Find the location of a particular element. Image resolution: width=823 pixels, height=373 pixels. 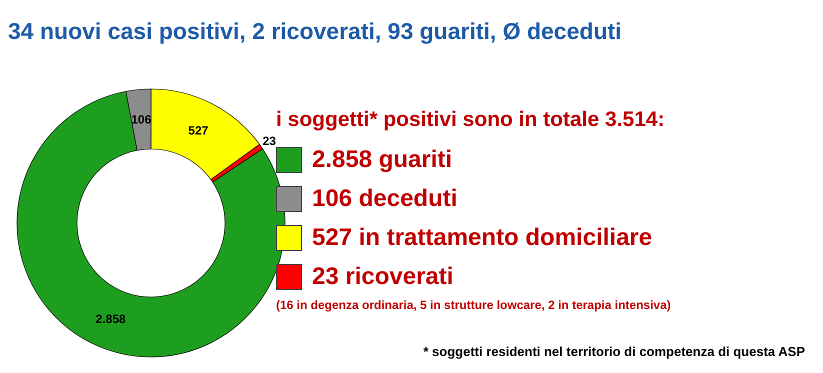

legend-label: 23 ricoverati is located at coordinates (383, 276).